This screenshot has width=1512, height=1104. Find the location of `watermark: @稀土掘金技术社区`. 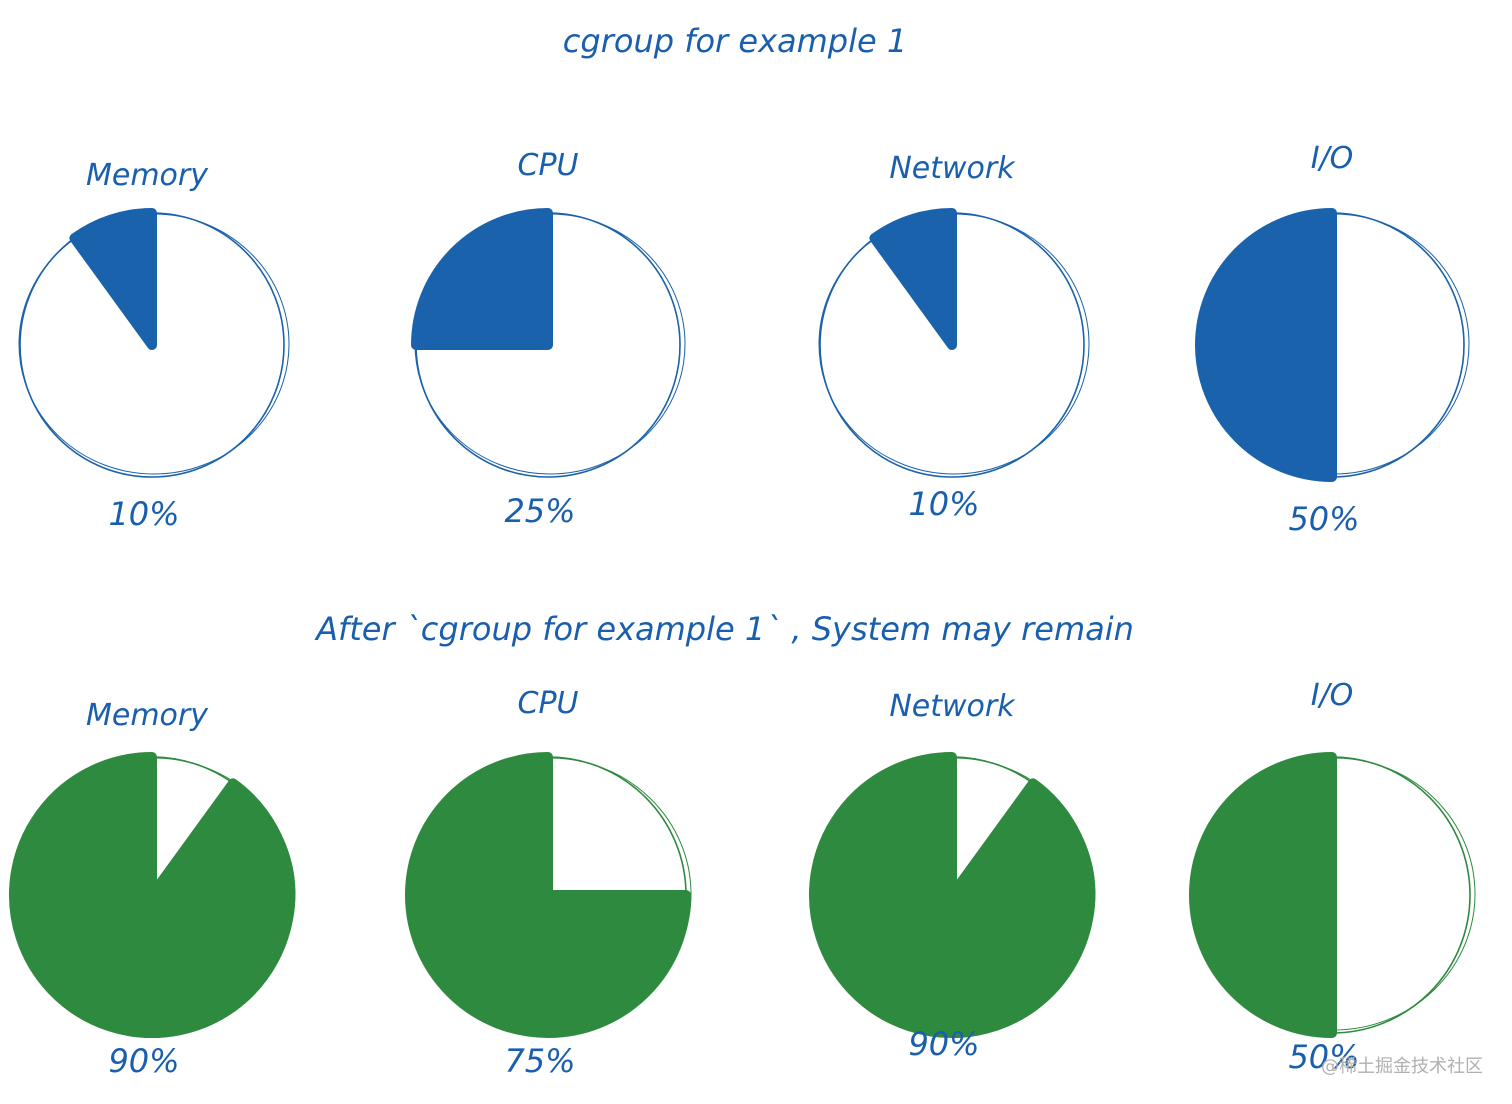

watermark: @稀土掘金技术社区 is located at coordinates (1402, 1066).